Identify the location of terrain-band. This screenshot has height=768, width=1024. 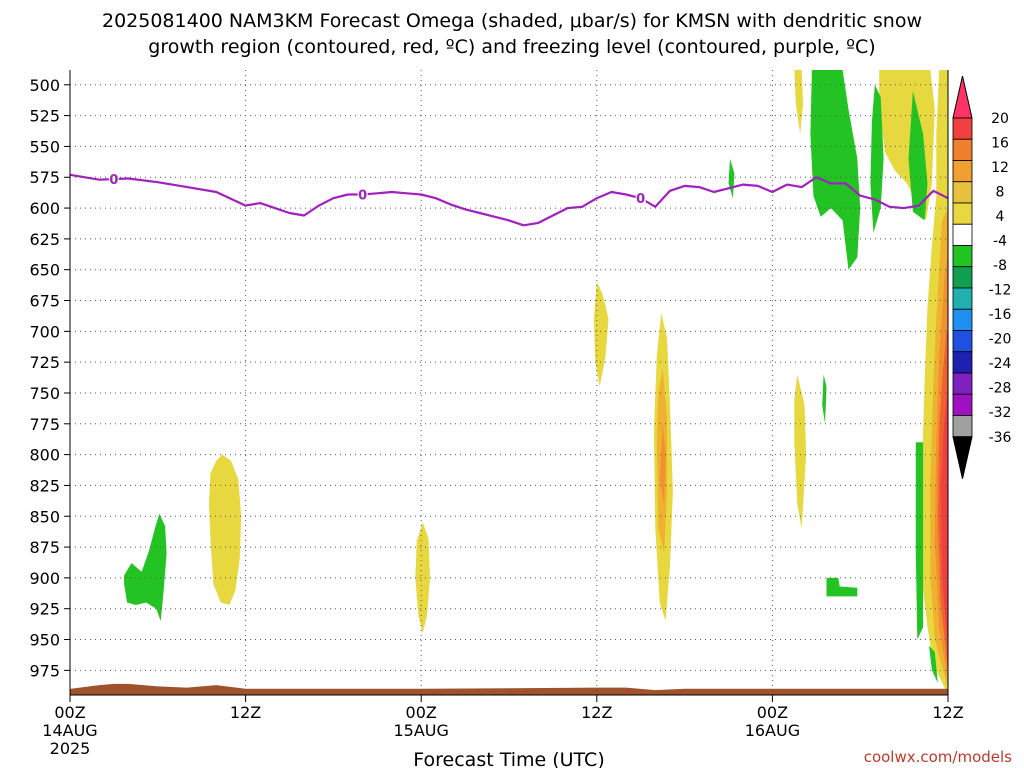
(509, 689).